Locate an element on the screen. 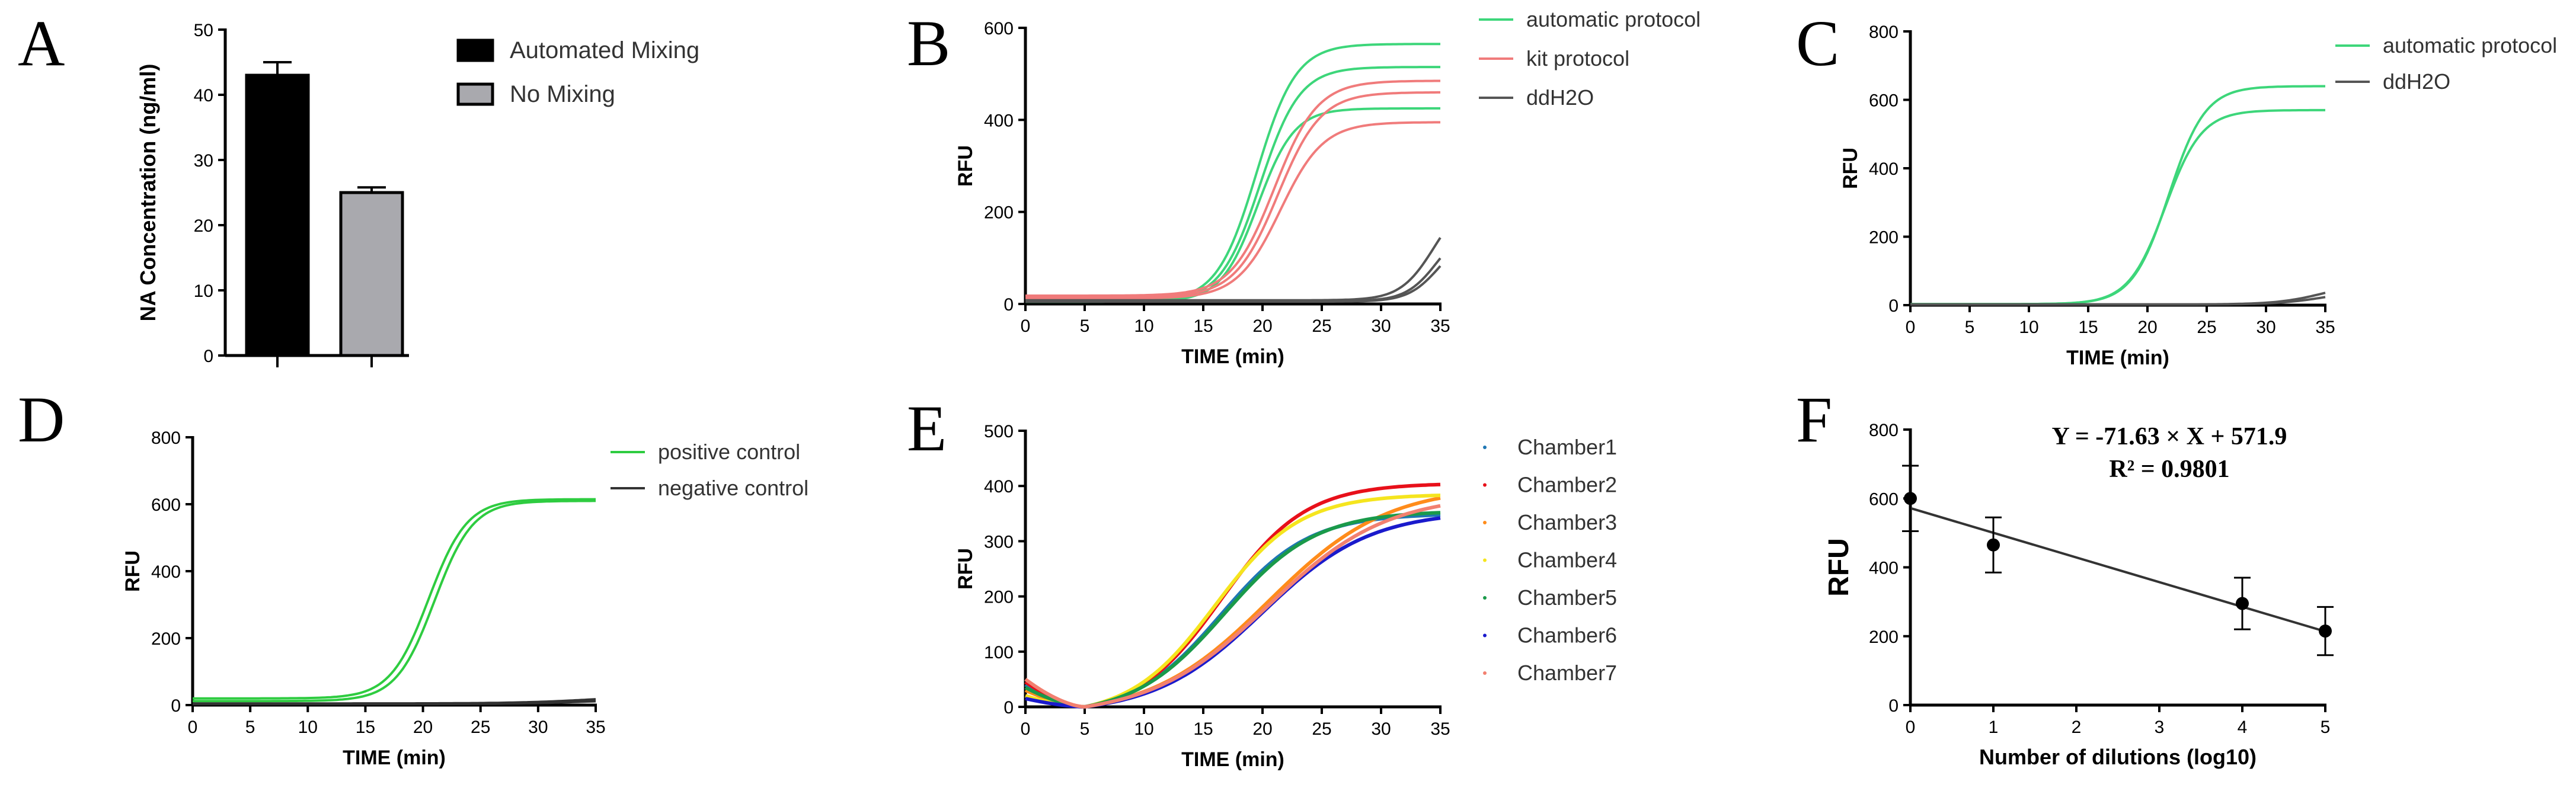 The width and height of the screenshot is (2576, 791). legend-label: Chamber4 is located at coordinates (1567, 560).